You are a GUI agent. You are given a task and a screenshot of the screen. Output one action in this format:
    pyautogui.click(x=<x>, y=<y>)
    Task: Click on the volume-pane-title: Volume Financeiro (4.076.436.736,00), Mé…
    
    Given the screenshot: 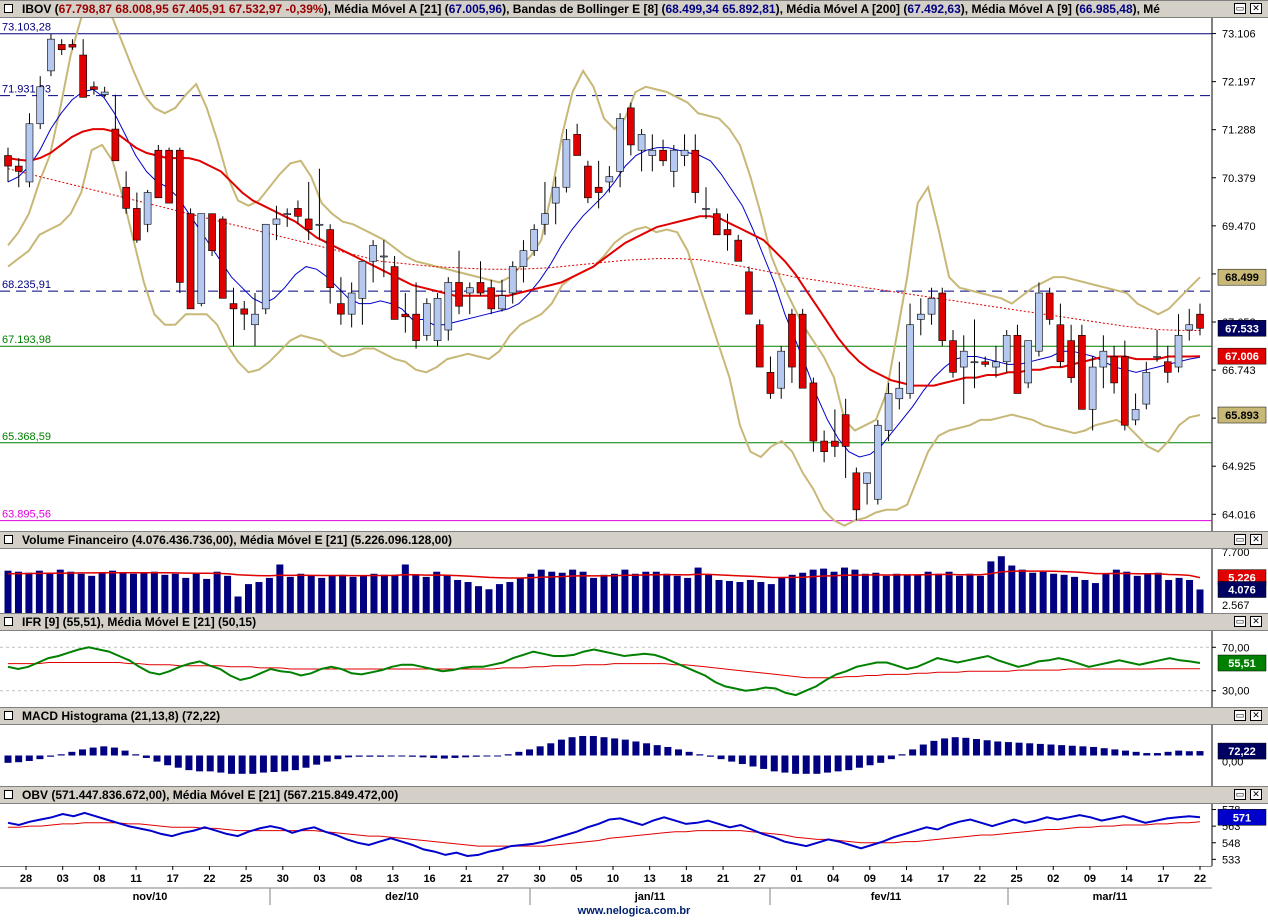 What is the action you would take?
    pyautogui.click(x=237, y=540)
    